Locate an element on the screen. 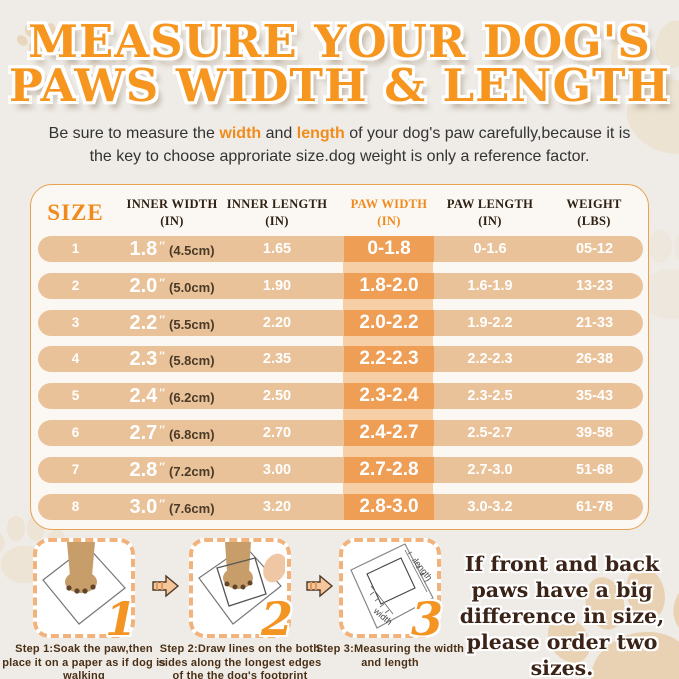 The width and height of the screenshot is (679, 679). inner-width-cm: (6.2cm) is located at coordinates (192, 397).